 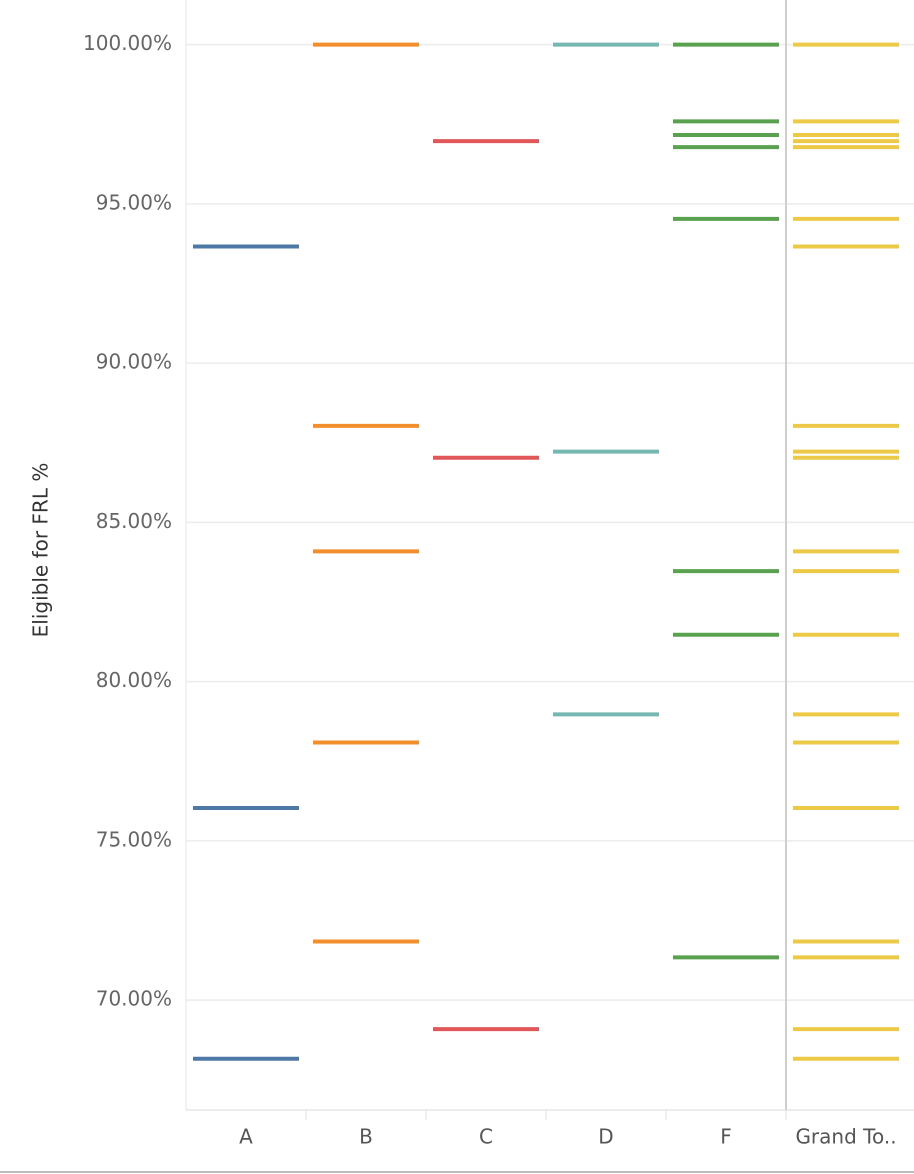 What do you see at coordinates (486, 1137) in the screenshot?
I see `x-tick-label: C` at bounding box center [486, 1137].